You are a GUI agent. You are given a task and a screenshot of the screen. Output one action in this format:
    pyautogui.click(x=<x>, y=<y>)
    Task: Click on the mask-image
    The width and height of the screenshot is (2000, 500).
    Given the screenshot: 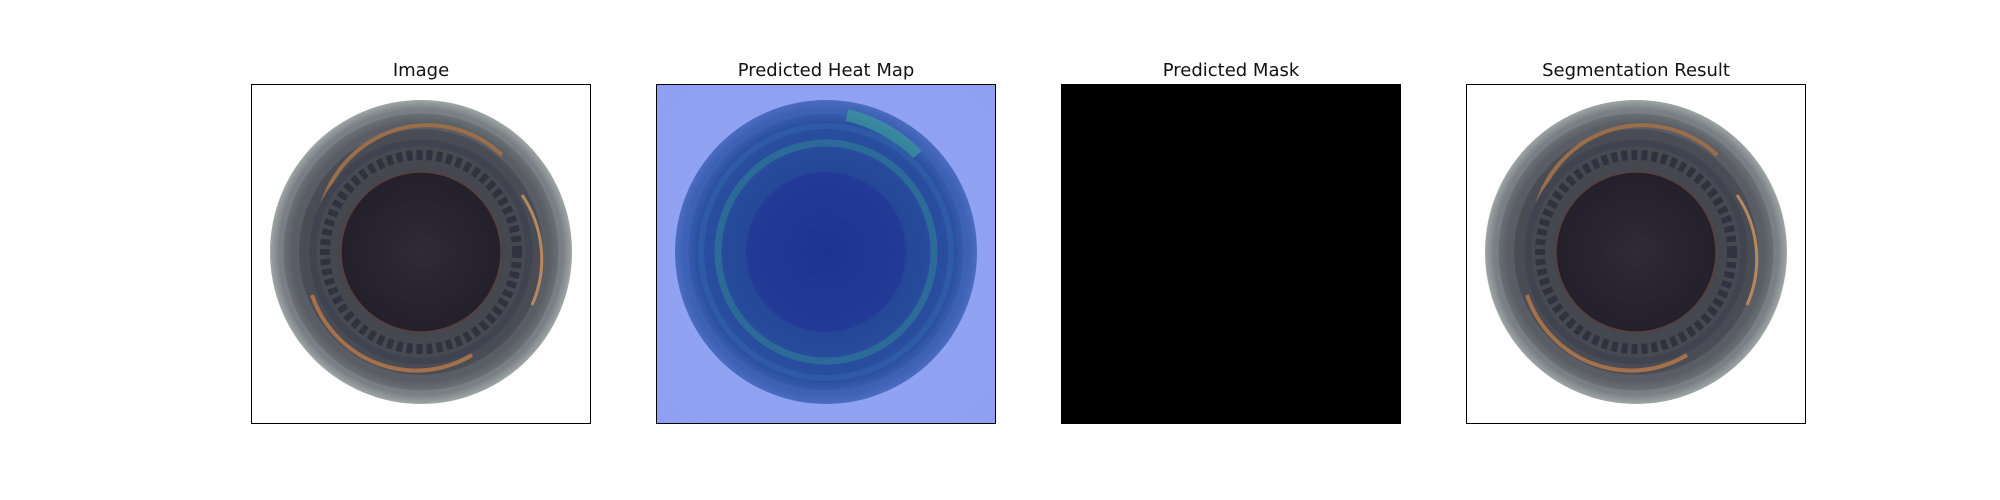 What is the action you would take?
    pyautogui.click(x=1231, y=254)
    